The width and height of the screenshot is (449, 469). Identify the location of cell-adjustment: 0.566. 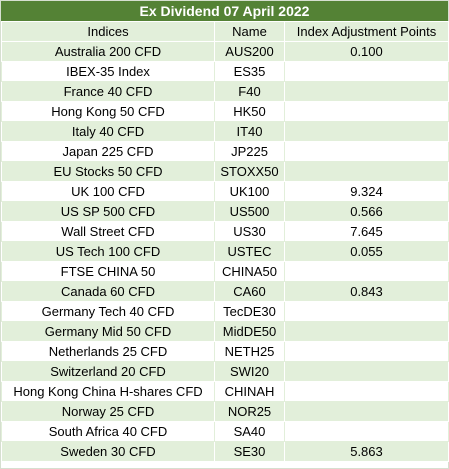
(366, 211).